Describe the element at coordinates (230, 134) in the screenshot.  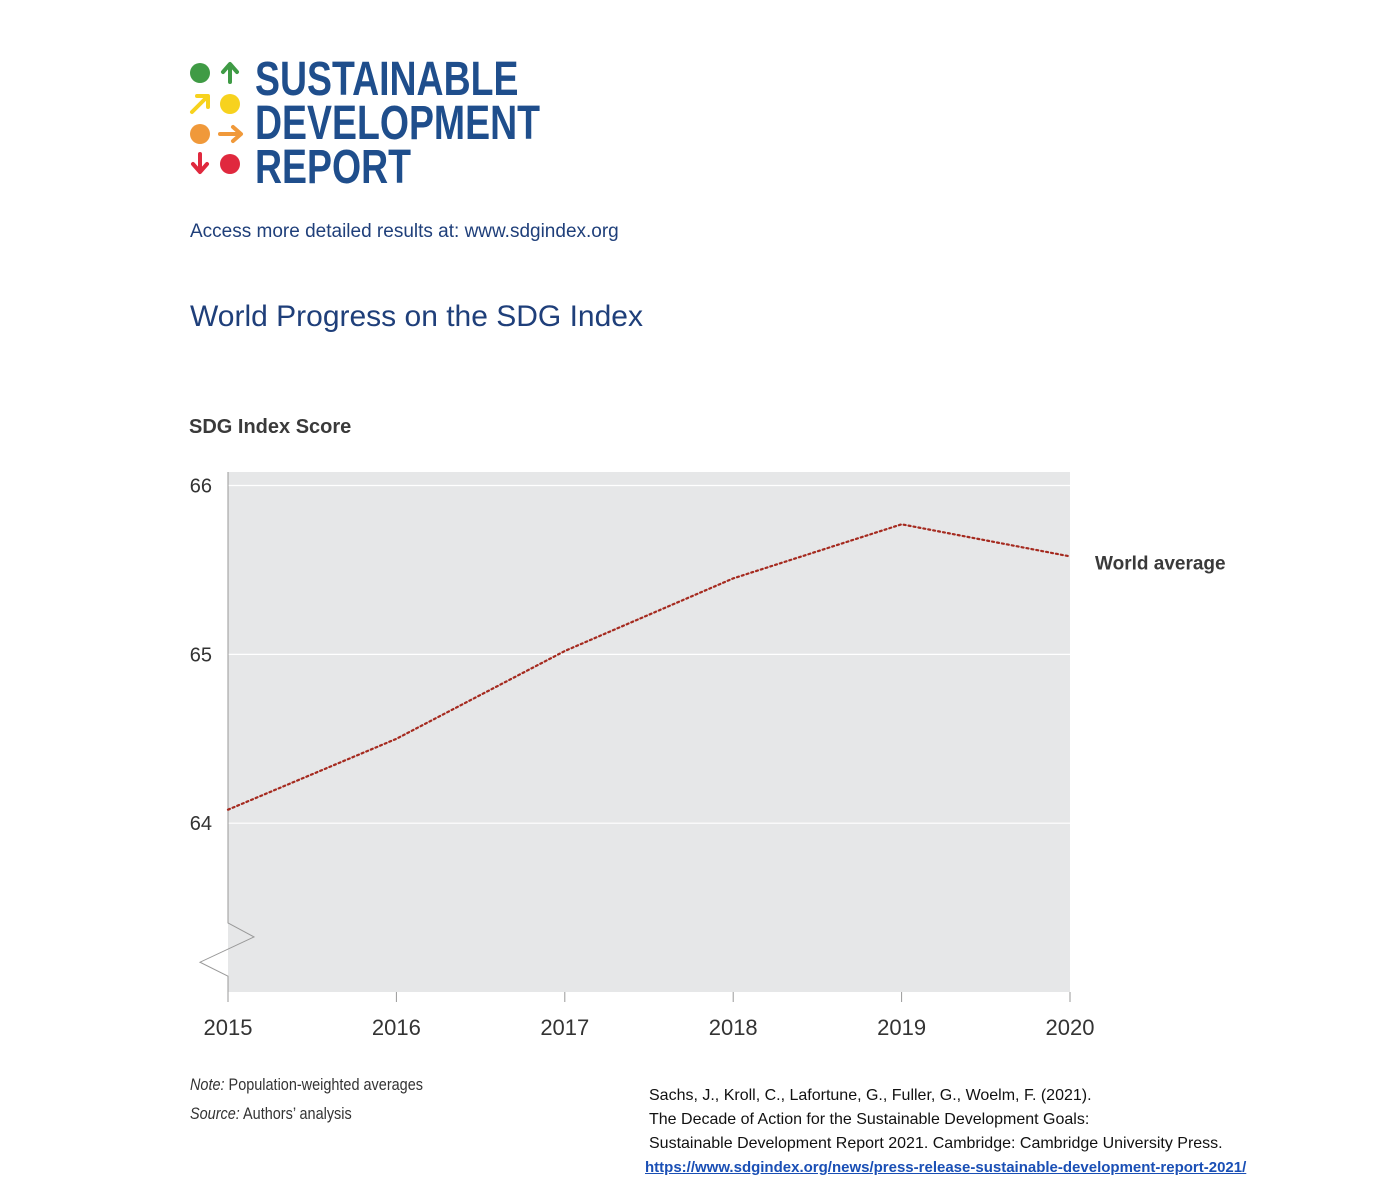
I see `arrow-right-icon` at that location.